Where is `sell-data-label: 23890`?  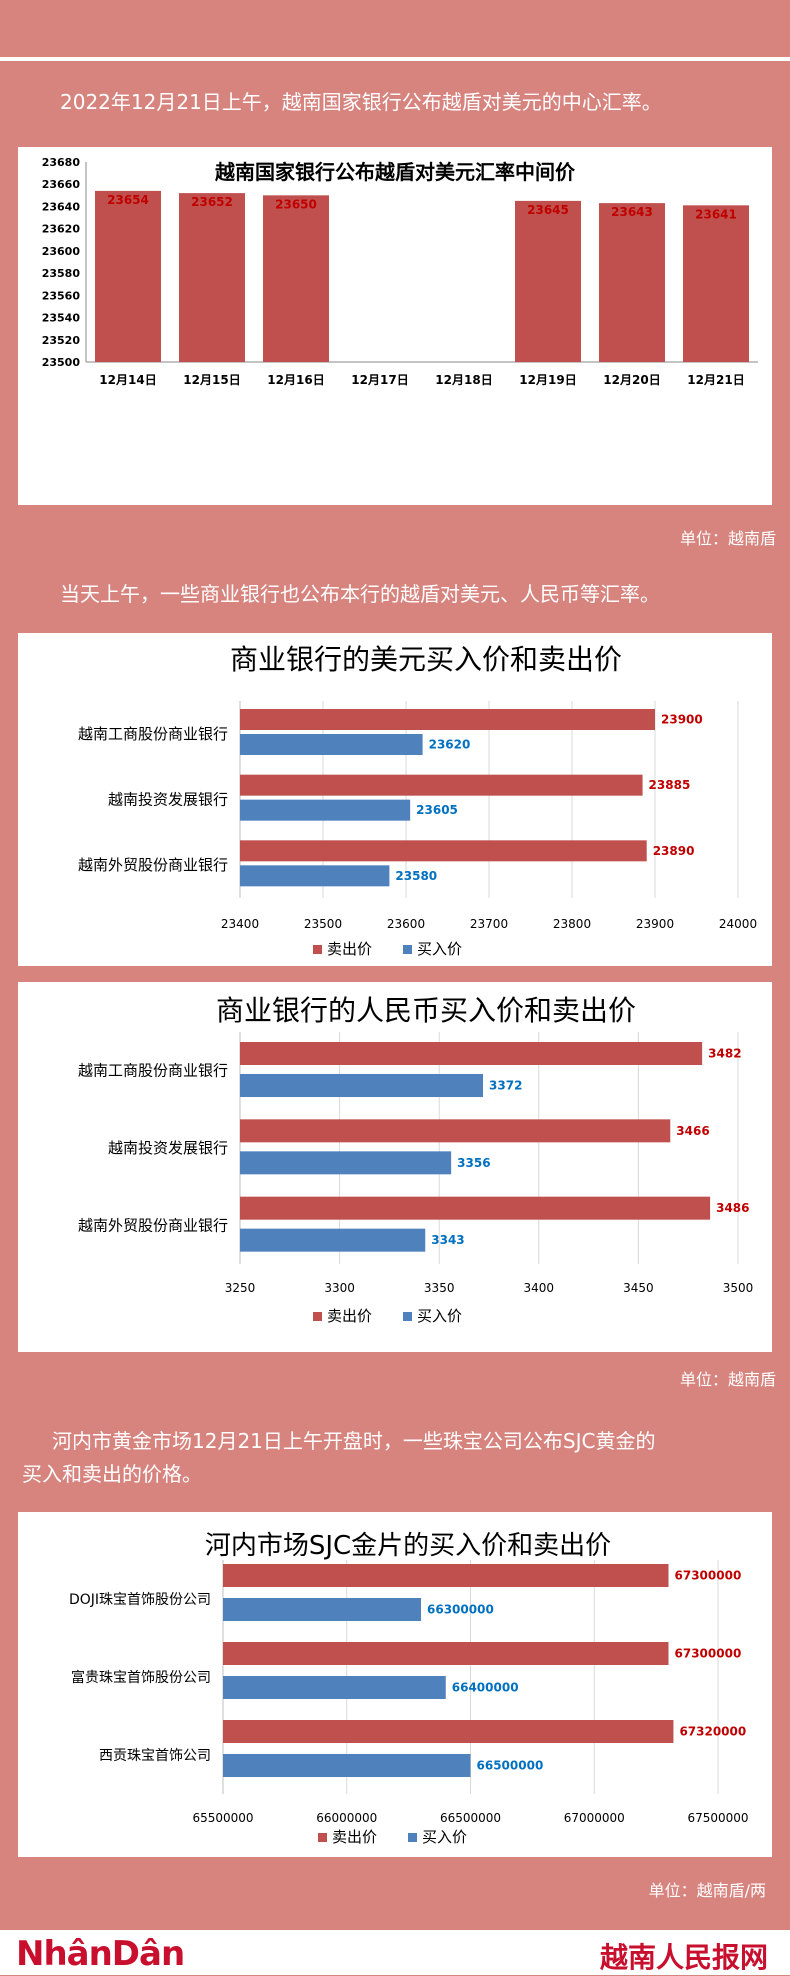 sell-data-label: 23890 is located at coordinates (674, 851).